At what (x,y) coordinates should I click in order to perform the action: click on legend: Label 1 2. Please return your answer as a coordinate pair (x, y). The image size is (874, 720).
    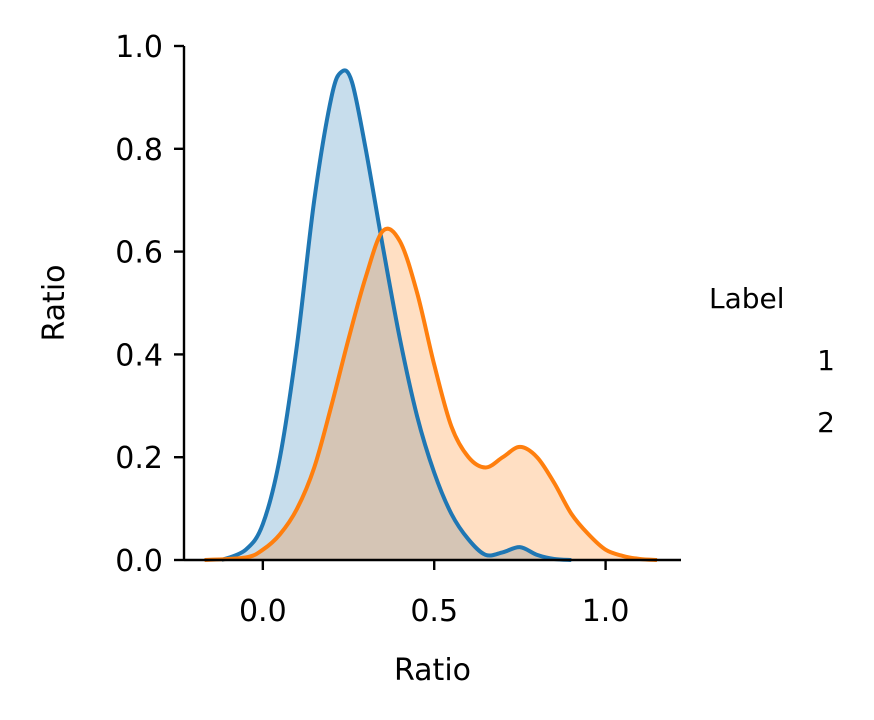
    Looking at the image, I should click on (772, 360).